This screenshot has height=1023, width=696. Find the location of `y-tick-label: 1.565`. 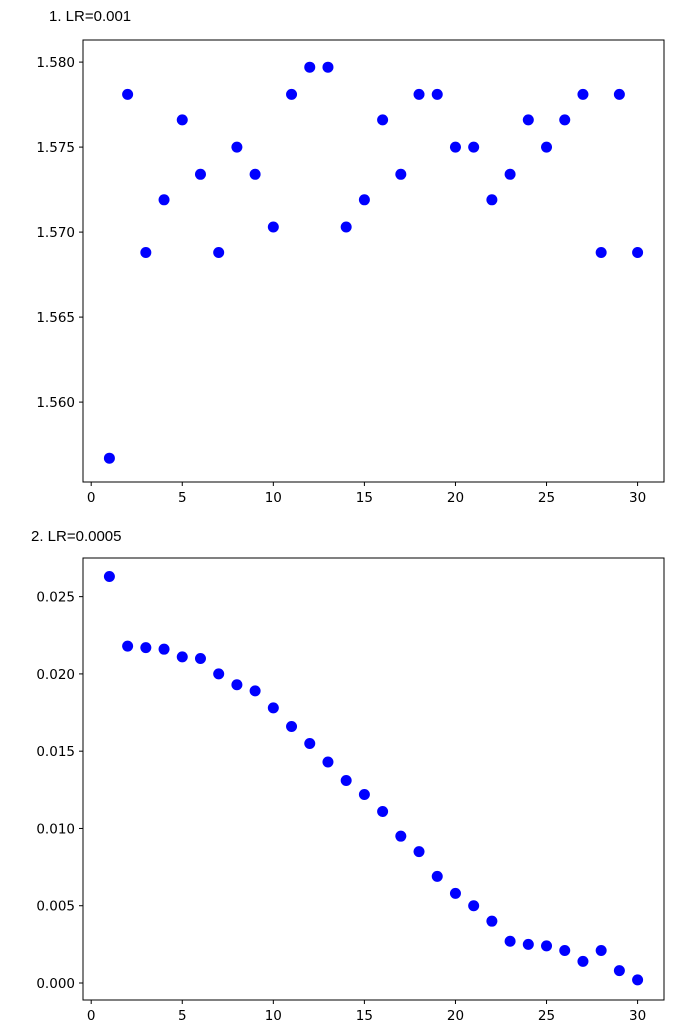

y-tick-label: 1.565 is located at coordinates (55, 318).